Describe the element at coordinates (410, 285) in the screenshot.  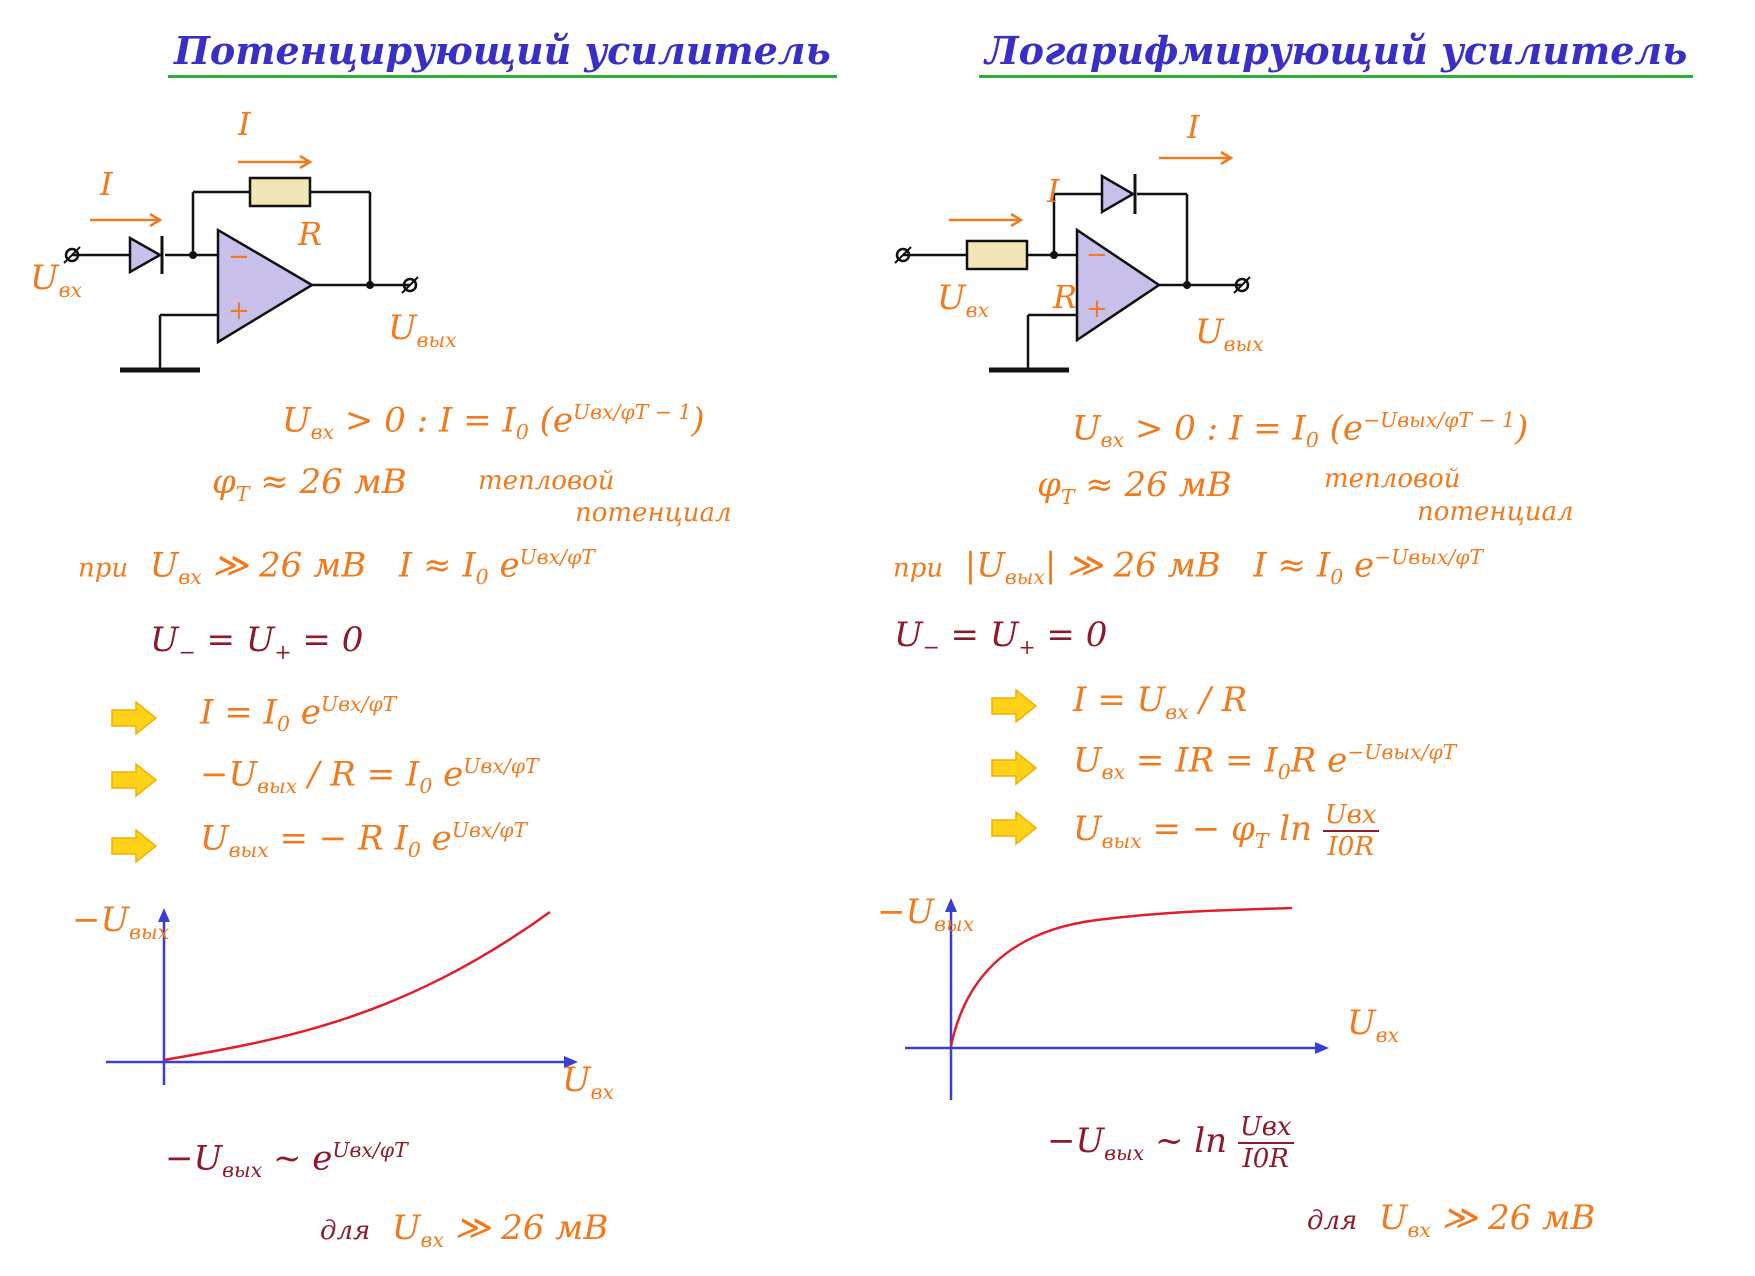
I see `left-output-terminal` at that location.